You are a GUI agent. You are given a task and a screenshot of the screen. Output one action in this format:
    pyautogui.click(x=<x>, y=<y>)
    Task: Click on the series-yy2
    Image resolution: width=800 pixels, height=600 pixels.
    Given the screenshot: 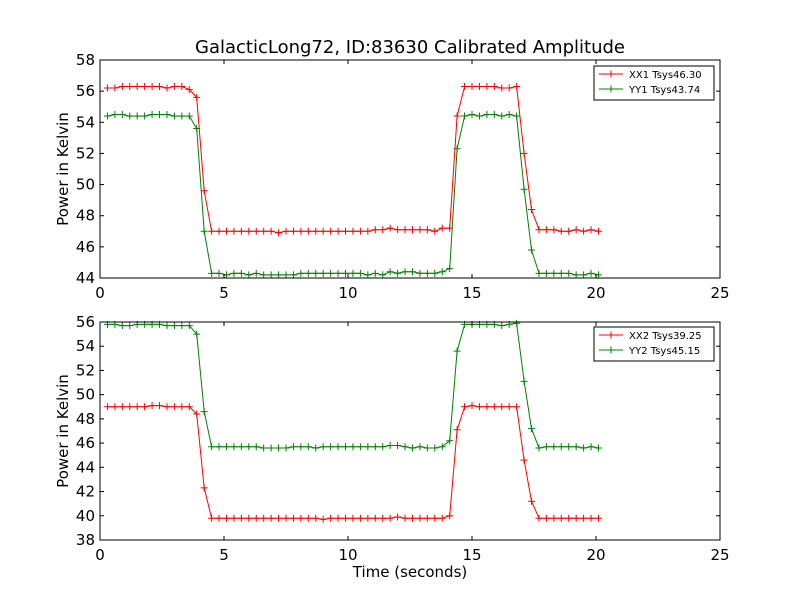 What is the action you would take?
    pyautogui.click(x=352, y=385)
    